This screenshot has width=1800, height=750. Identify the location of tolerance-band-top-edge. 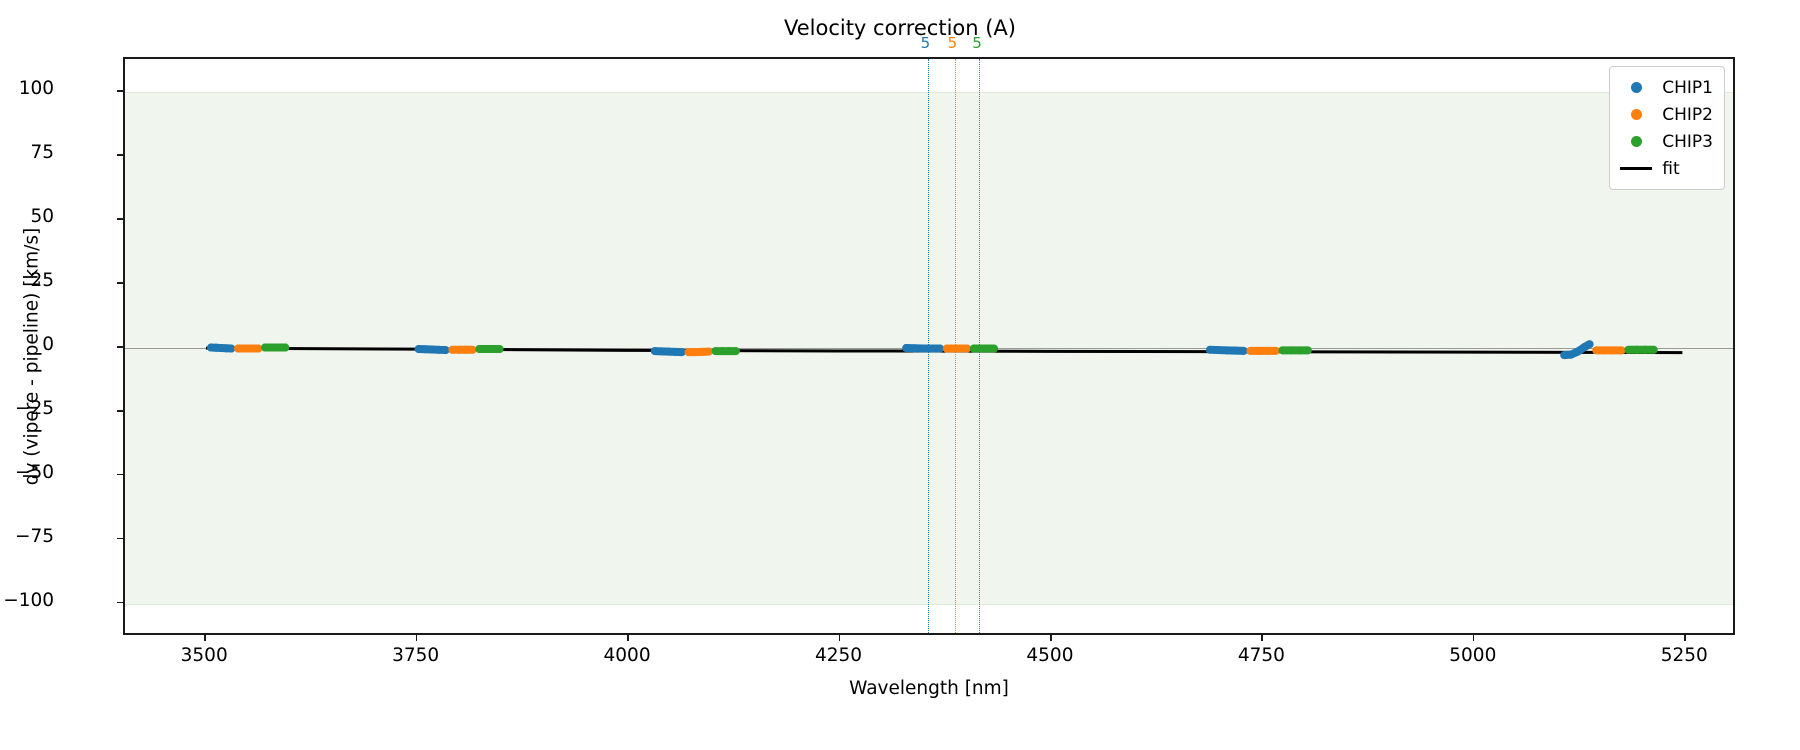
(929, 93).